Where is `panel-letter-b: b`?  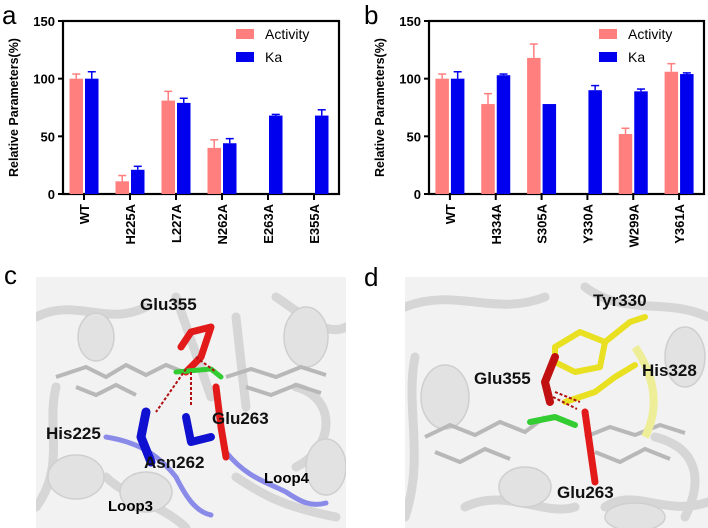 panel-letter-b: b is located at coordinates (371, 15).